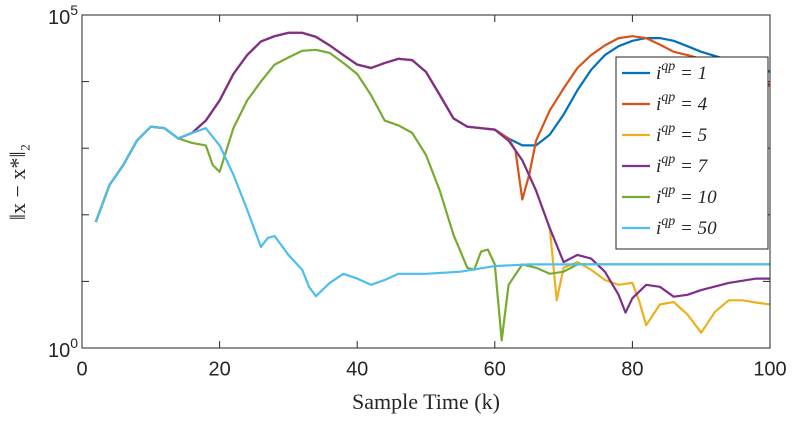  I want to click on x-tick-label: 0, so click(81, 369).